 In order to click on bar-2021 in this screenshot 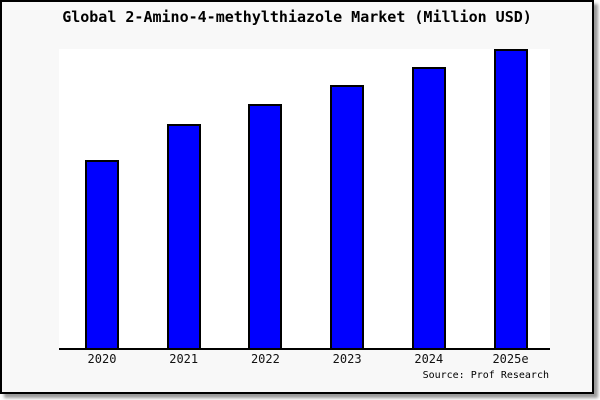, I will do `click(184, 236)`.